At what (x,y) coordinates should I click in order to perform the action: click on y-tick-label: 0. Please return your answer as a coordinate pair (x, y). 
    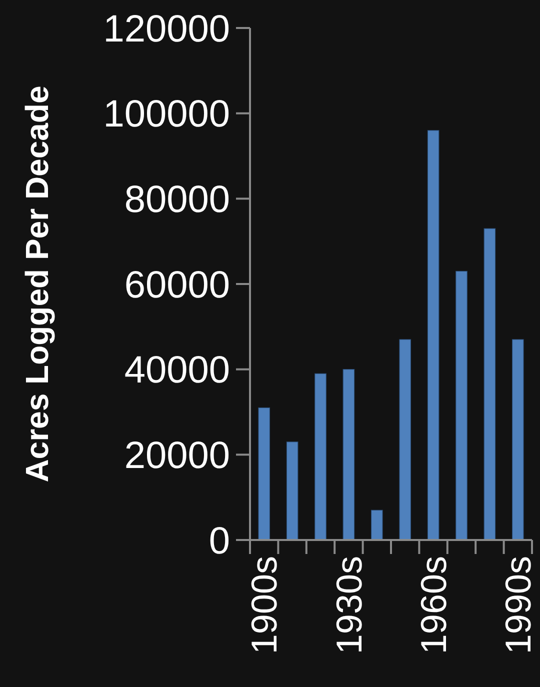
    Looking at the image, I should click on (219, 541).